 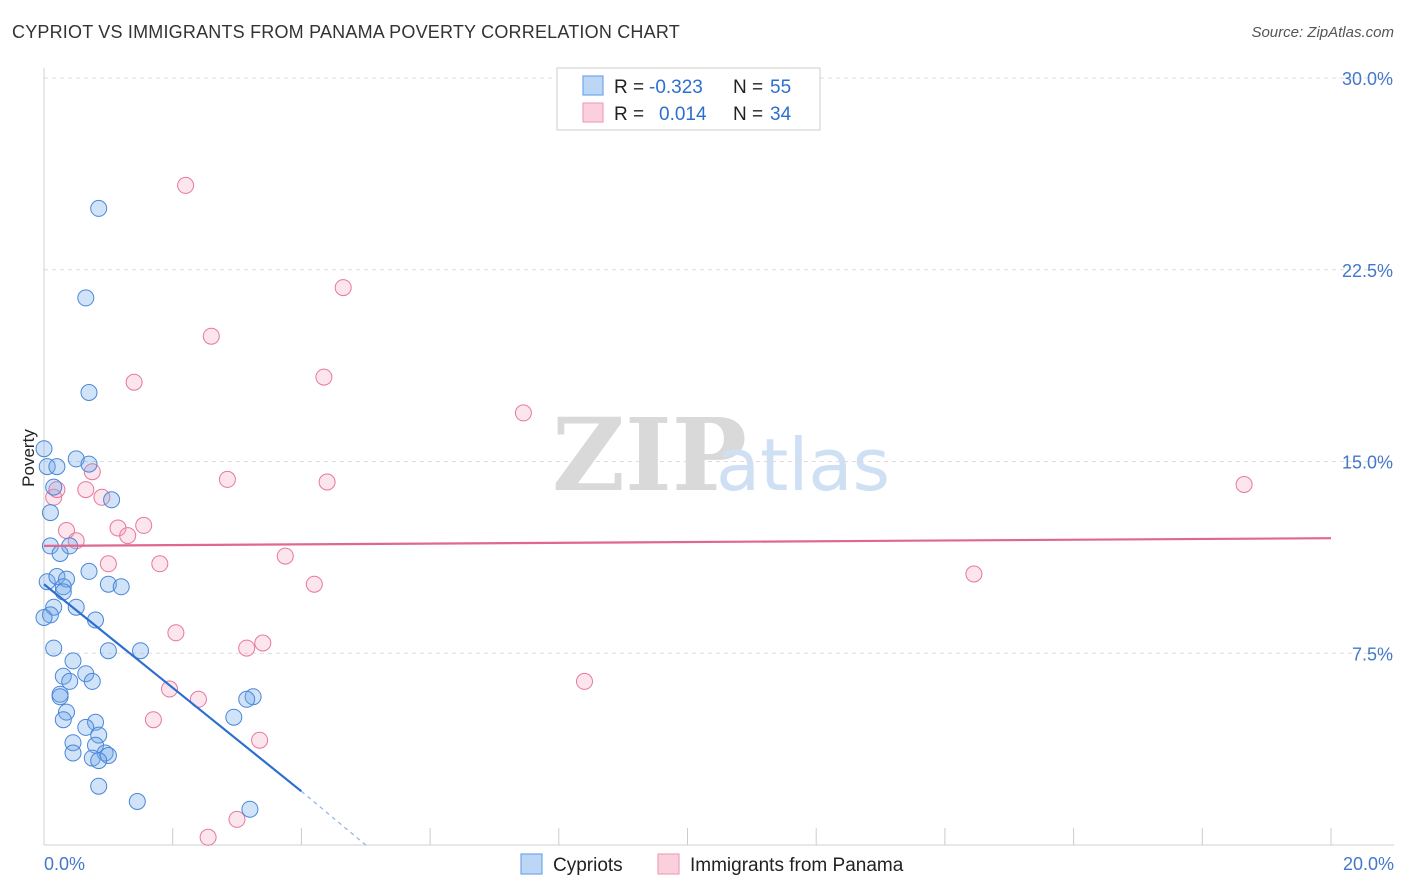 What do you see at coordinates (781, 114) in the screenshot?
I see `legend-n-value-panama: 34` at bounding box center [781, 114].